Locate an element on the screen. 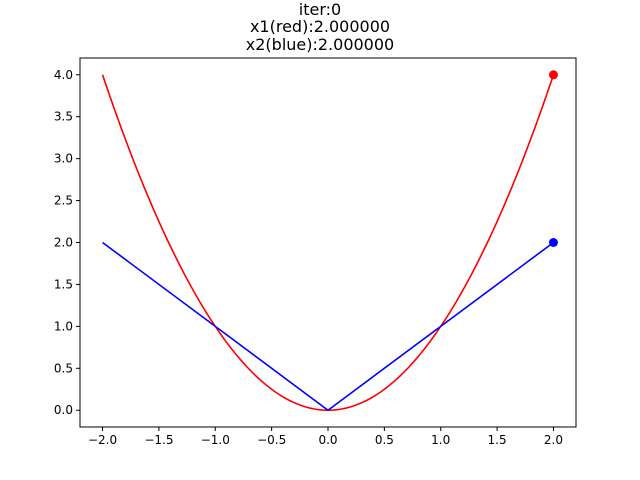 This screenshot has width=640, height=480. chart-title-line-2: x1(red):2.000000 is located at coordinates (320, 26).